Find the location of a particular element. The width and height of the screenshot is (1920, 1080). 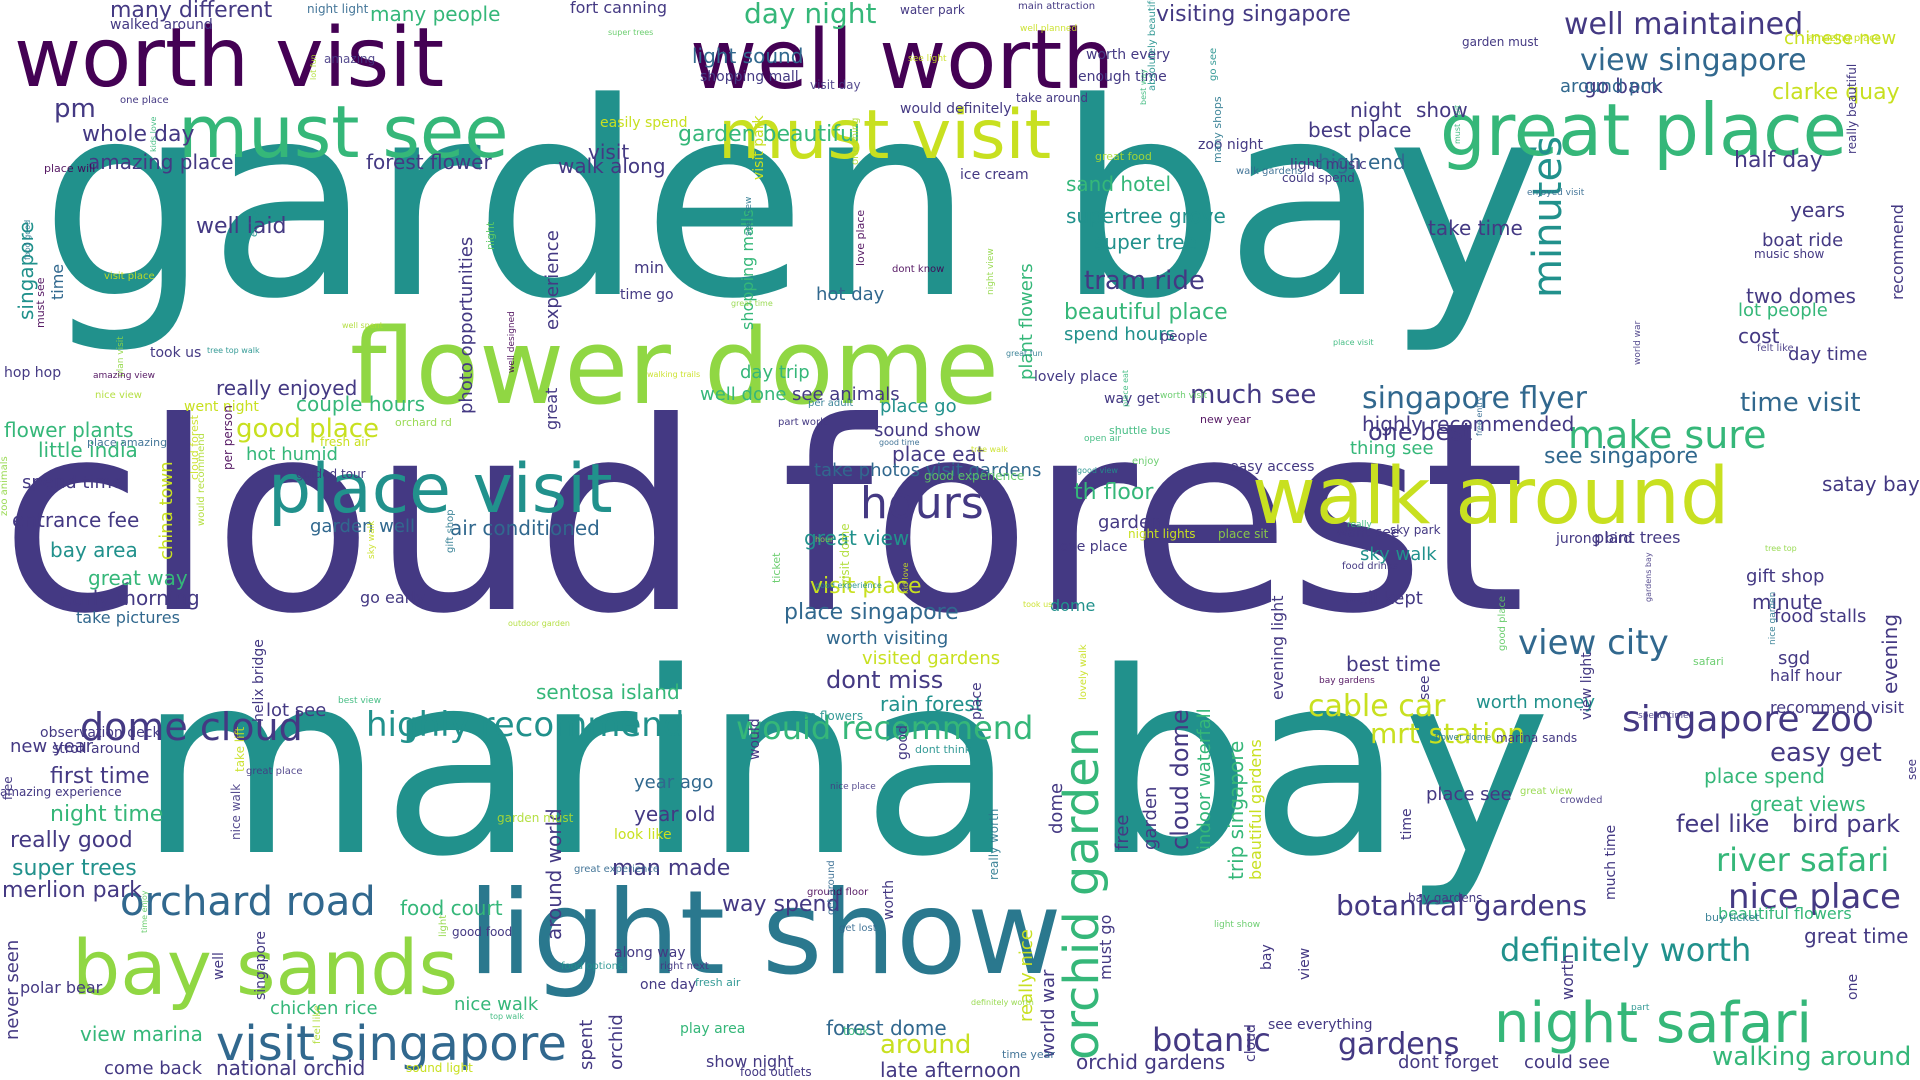

word-people: people is located at coordinates (1184, 337).